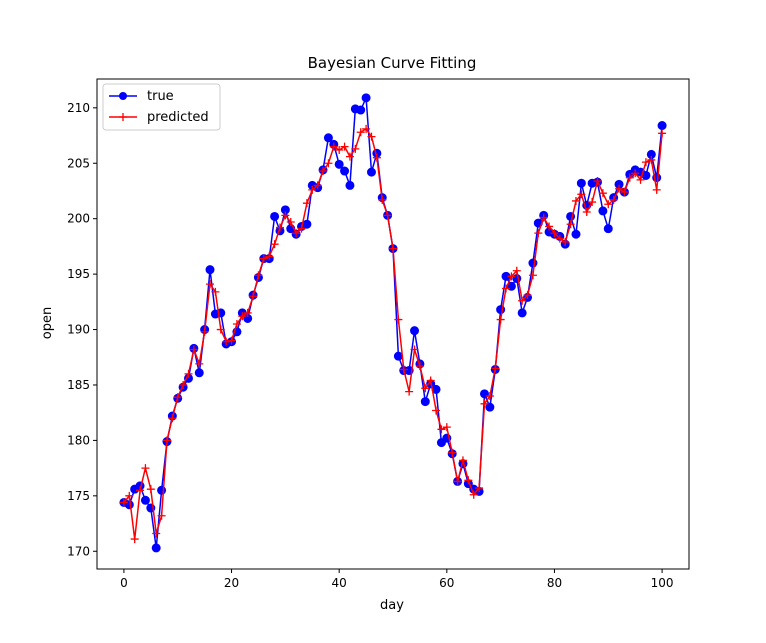  I want to click on y-tick-label: 190, so click(78, 330).